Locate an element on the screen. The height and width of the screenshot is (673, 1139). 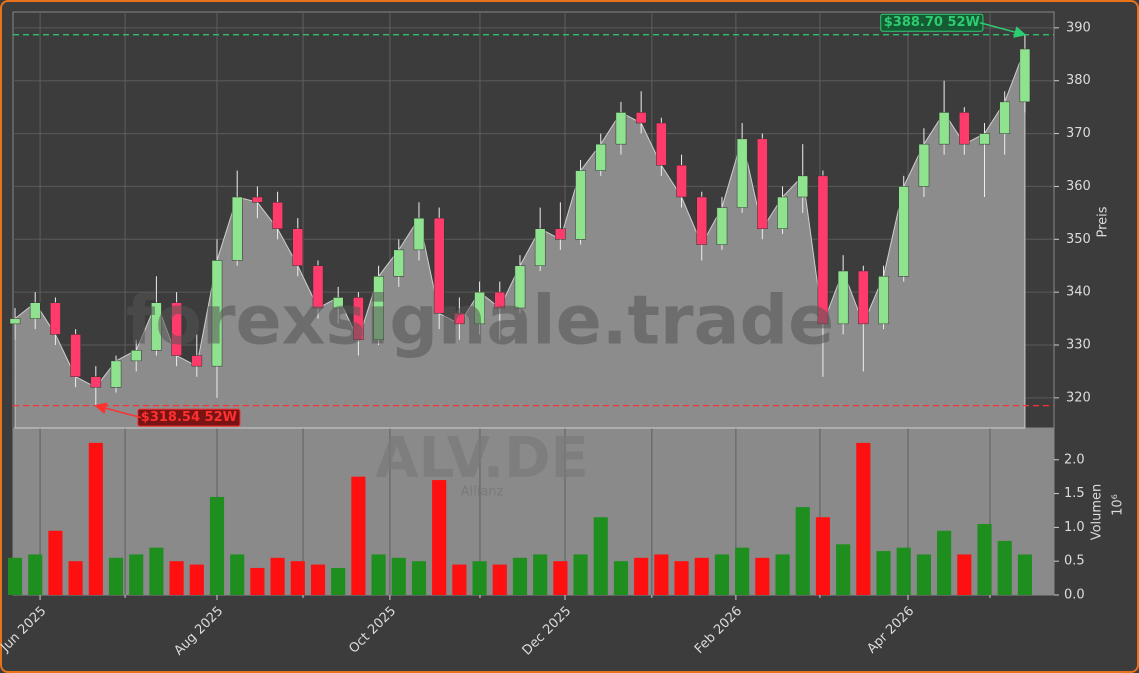
y-axis-label: Preis is located at coordinates (1103, 221).